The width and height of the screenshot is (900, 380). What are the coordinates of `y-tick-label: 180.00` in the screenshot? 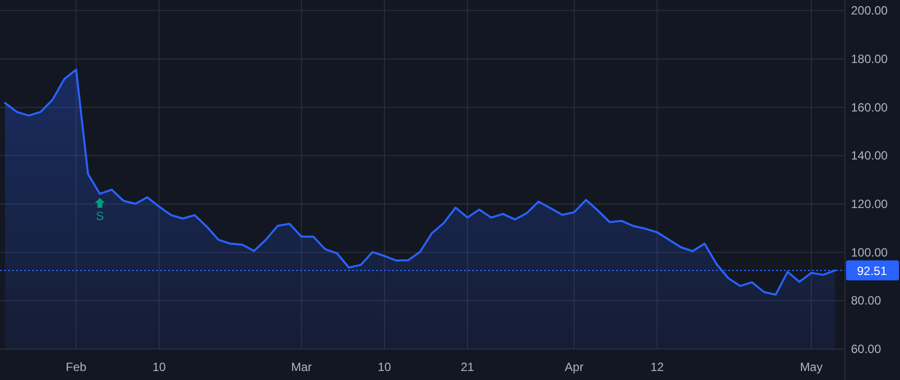 It's located at (869, 59).